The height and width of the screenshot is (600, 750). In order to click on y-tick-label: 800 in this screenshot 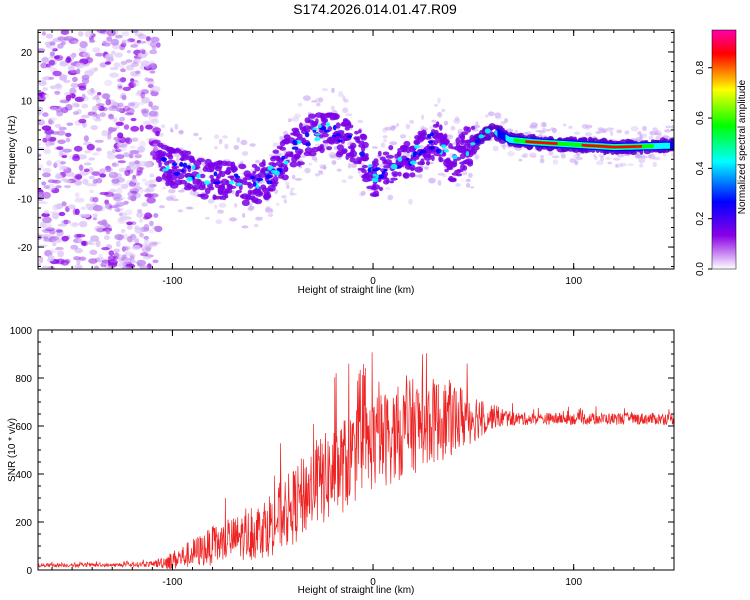, I will do `click(23, 379)`.